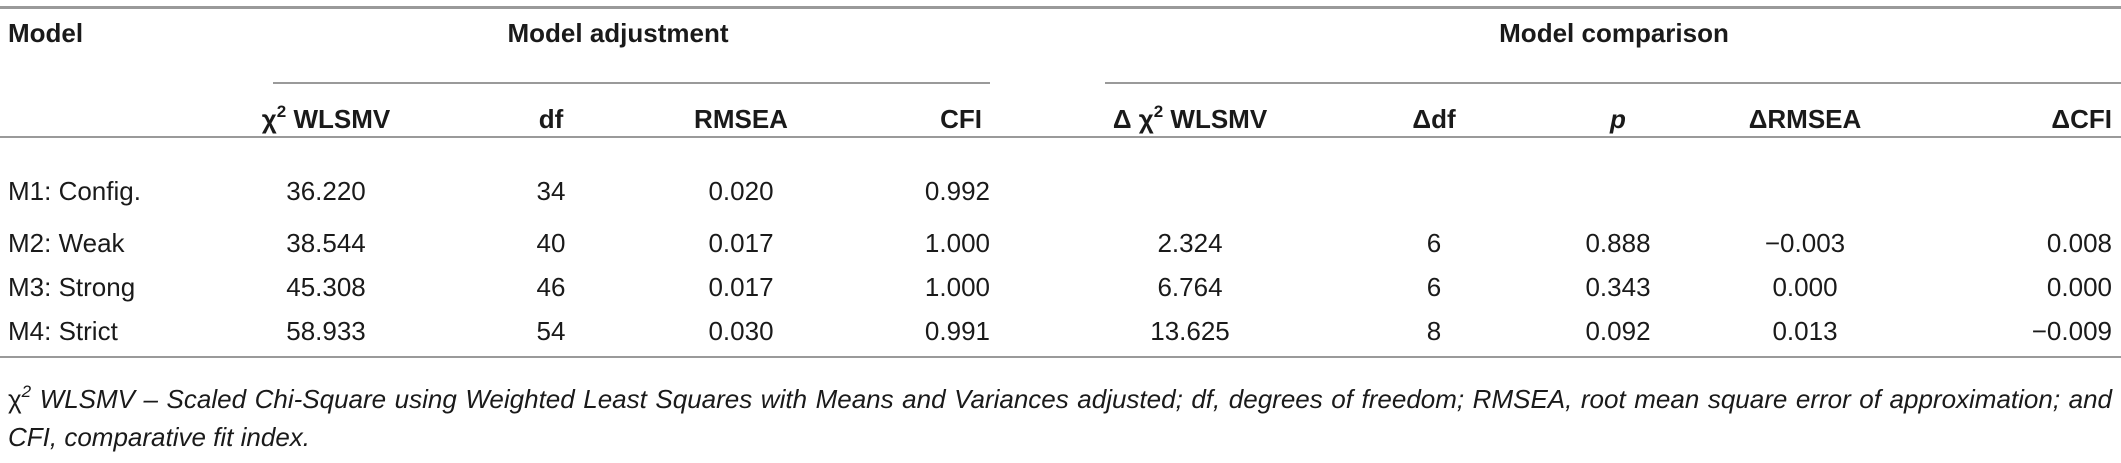 The image size is (2121, 463). Describe the element at coordinates (326, 331) in the screenshot. I see `cell-chi2: 58.933` at that location.